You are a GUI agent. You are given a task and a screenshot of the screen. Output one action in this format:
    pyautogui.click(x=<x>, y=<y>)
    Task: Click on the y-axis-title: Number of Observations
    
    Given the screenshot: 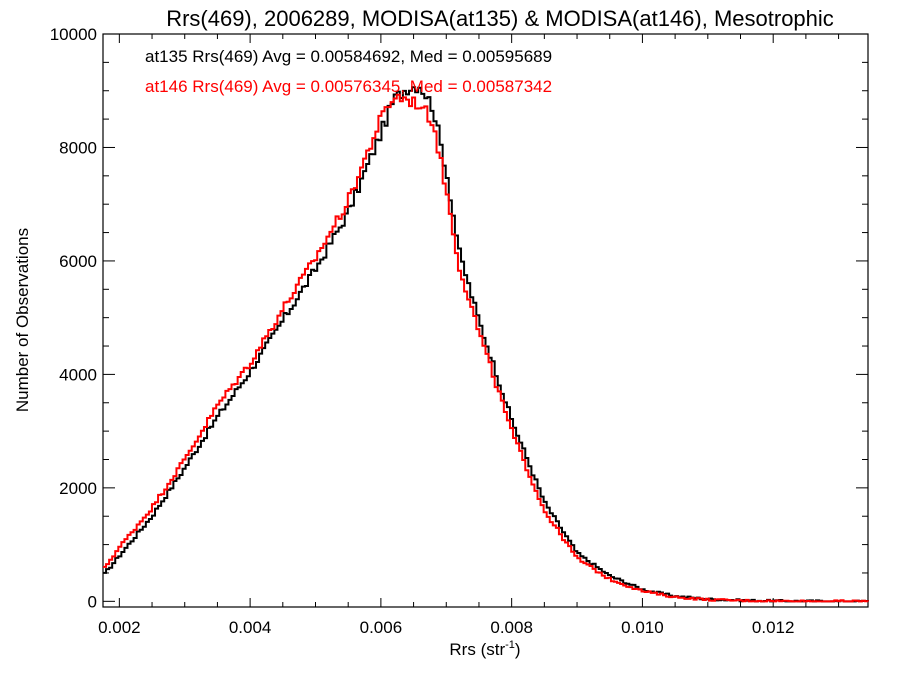 What is the action you would take?
    pyautogui.click(x=22, y=320)
    